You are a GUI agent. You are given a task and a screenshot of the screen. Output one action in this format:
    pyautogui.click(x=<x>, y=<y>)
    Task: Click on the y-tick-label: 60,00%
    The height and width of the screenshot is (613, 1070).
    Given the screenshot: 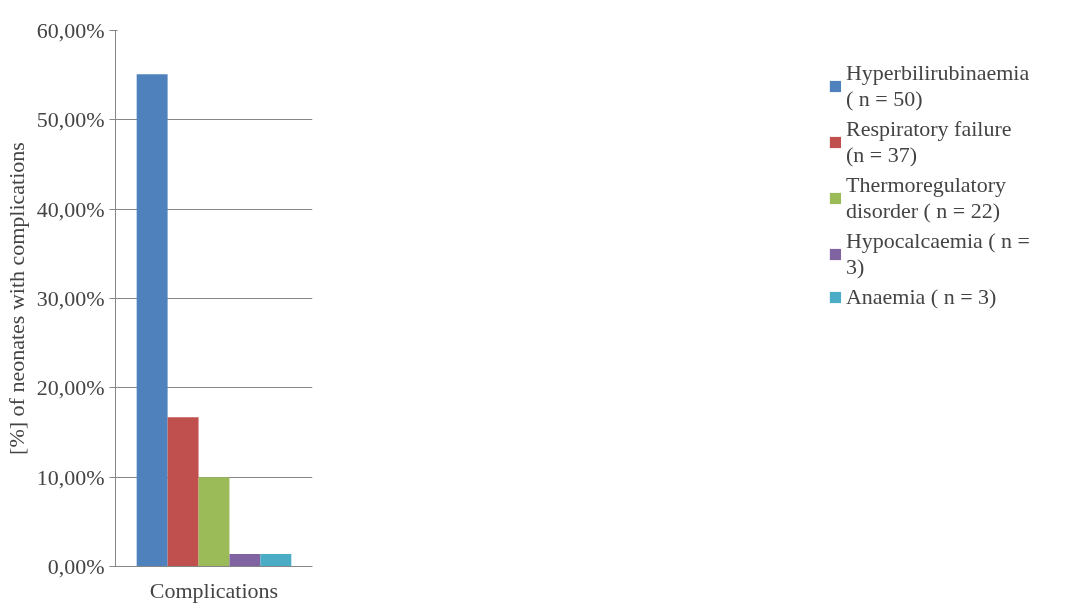 What is the action you would take?
    pyautogui.click(x=70, y=30)
    